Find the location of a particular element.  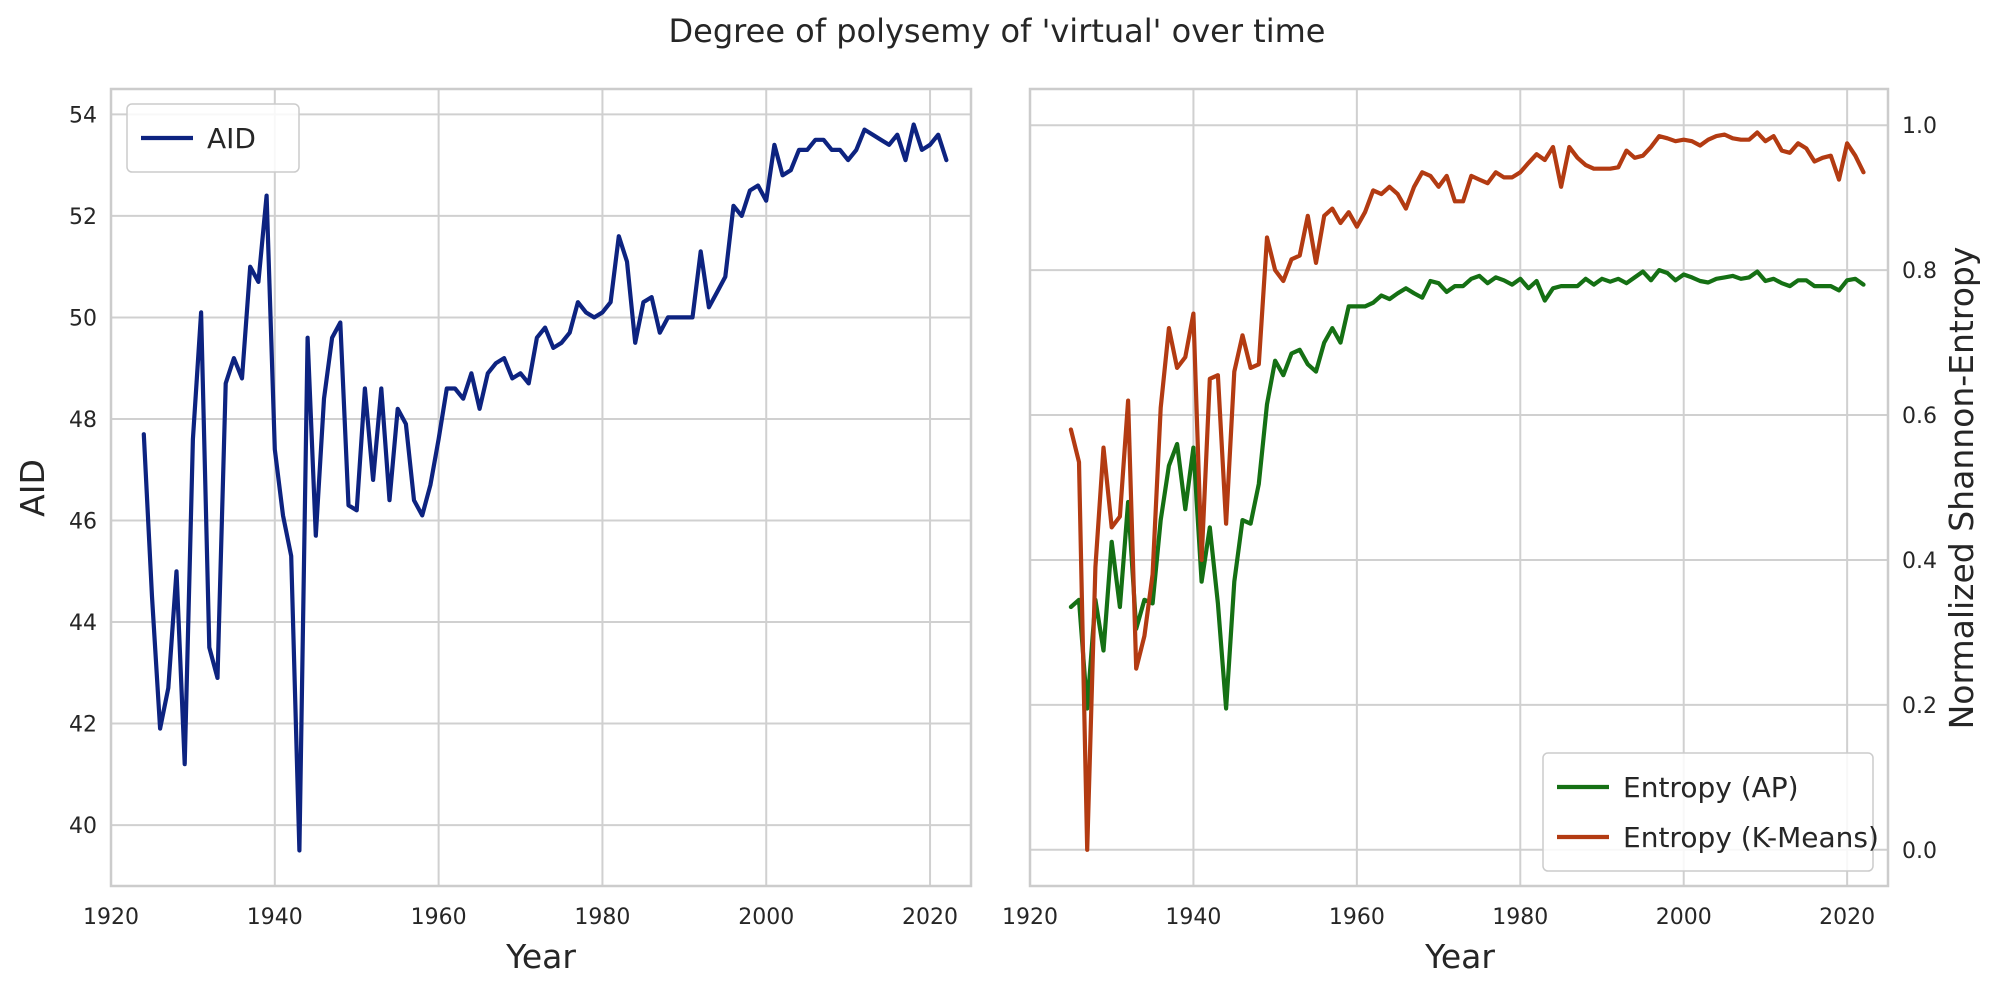

aid-chart-y-tick-label: 44 is located at coordinates (83, 623).